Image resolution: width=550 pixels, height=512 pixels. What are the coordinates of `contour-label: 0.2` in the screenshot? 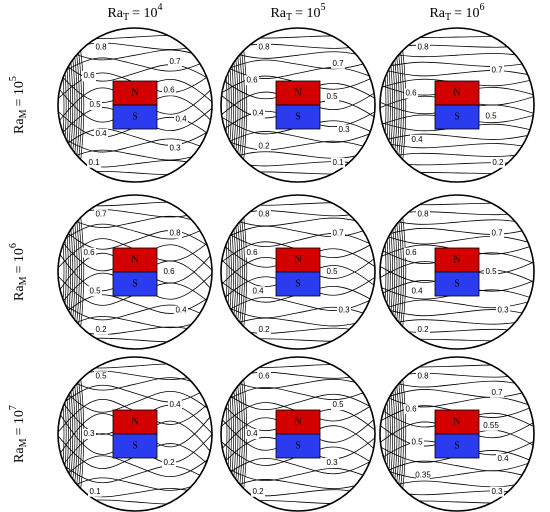 It's located at (264, 329).